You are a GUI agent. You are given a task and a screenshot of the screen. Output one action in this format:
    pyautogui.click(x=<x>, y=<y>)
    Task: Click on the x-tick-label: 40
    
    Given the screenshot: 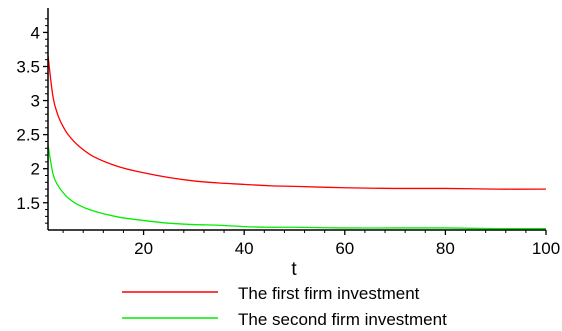 What is the action you would take?
    pyautogui.click(x=244, y=248)
    